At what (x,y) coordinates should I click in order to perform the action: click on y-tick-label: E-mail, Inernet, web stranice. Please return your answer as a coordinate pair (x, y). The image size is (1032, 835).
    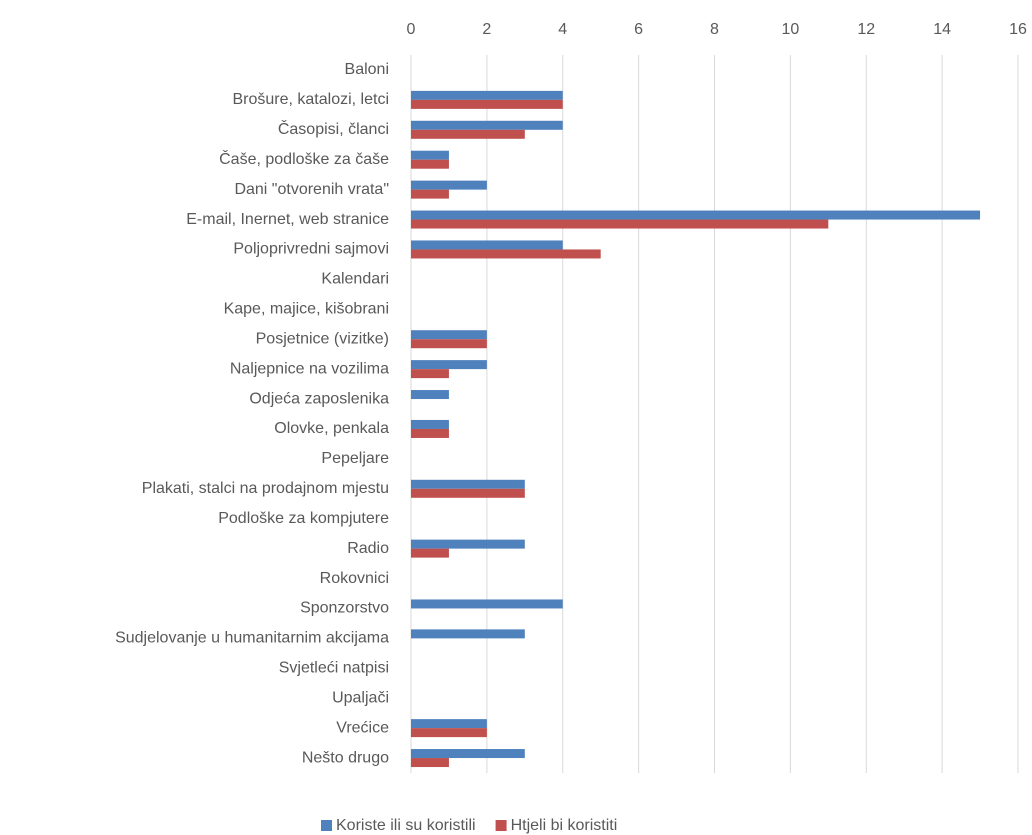
    Looking at the image, I should click on (287, 219).